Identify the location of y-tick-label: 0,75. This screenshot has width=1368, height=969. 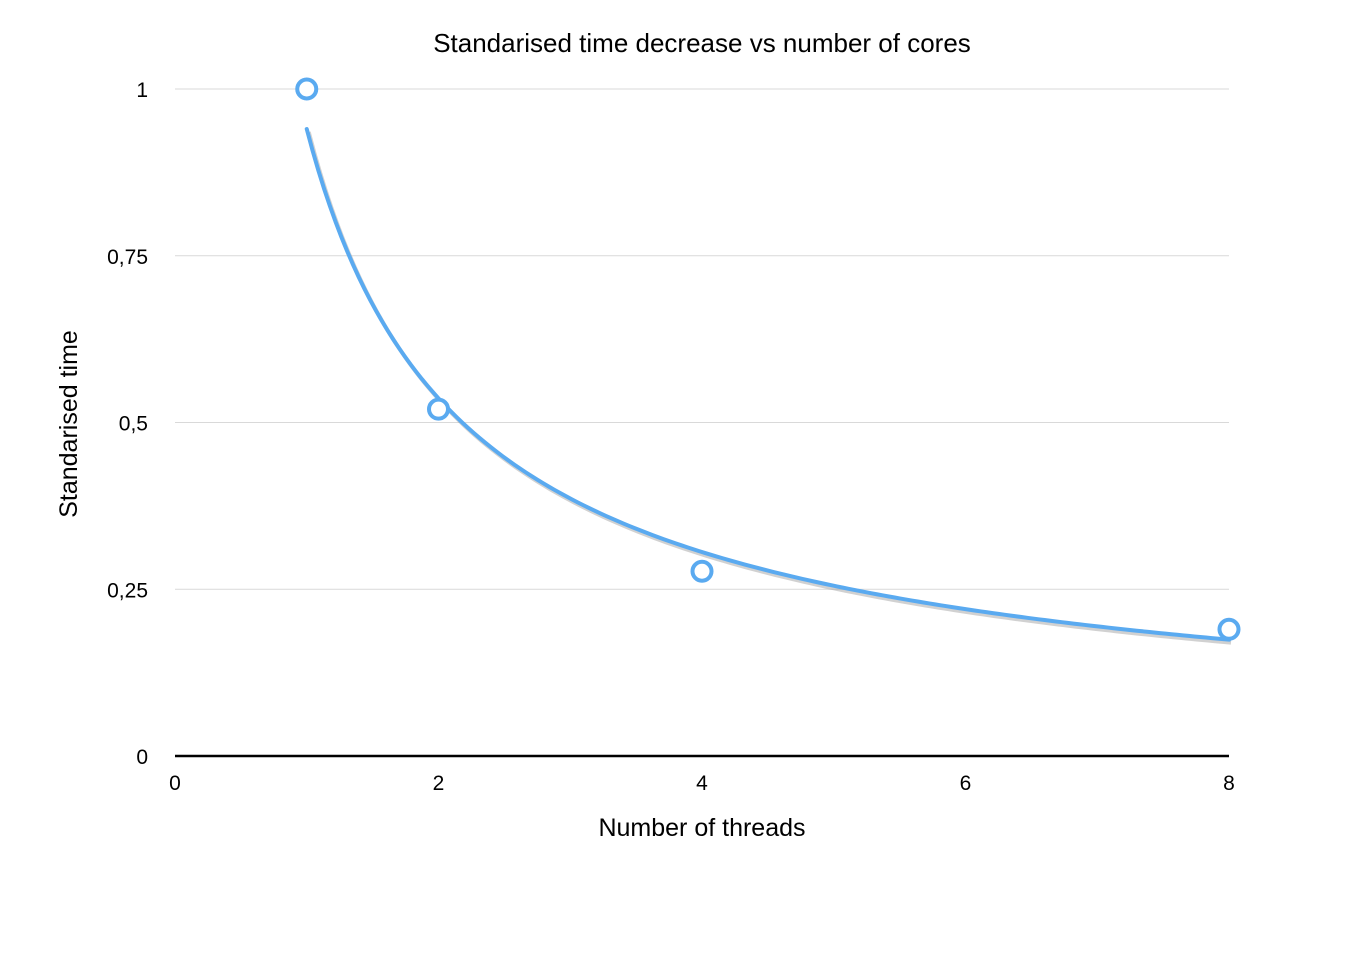
(127, 257).